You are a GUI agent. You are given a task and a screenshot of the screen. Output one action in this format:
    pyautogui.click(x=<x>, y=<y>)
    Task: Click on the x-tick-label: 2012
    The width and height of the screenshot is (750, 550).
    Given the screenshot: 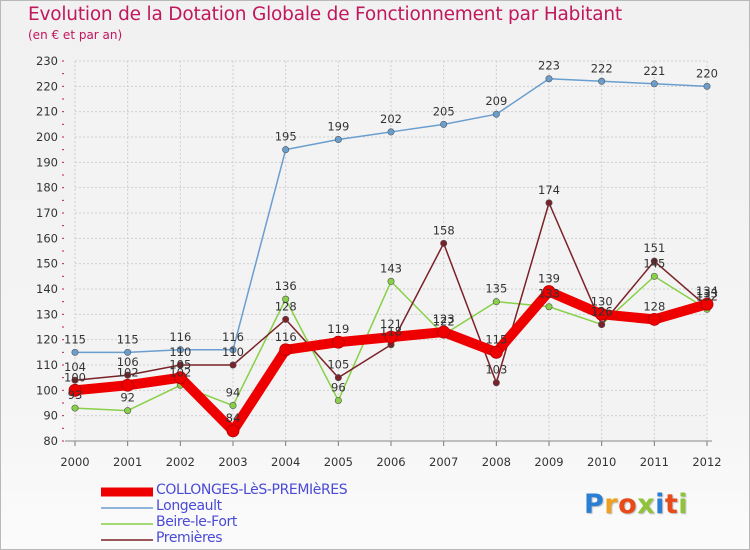 What is the action you would take?
    pyautogui.click(x=706, y=462)
    